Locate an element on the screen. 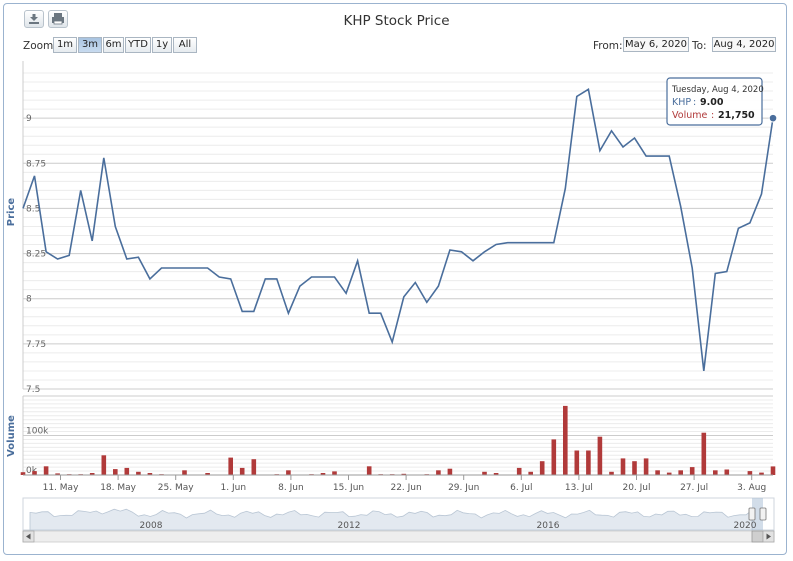  download-icon is located at coordinates (34, 19).